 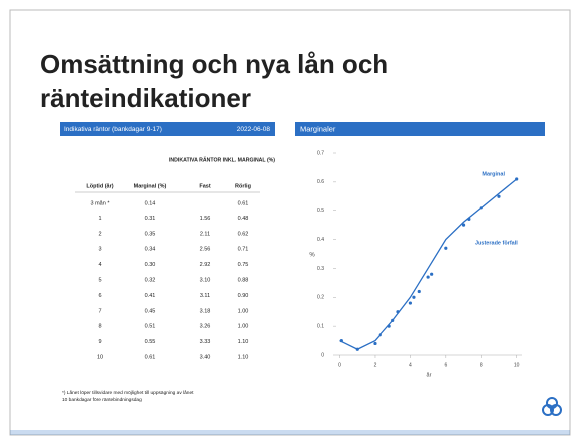 What do you see at coordinates (99, 296) in the screenshot?
I see `table-cell: 6` at bounding box center [99, 296].